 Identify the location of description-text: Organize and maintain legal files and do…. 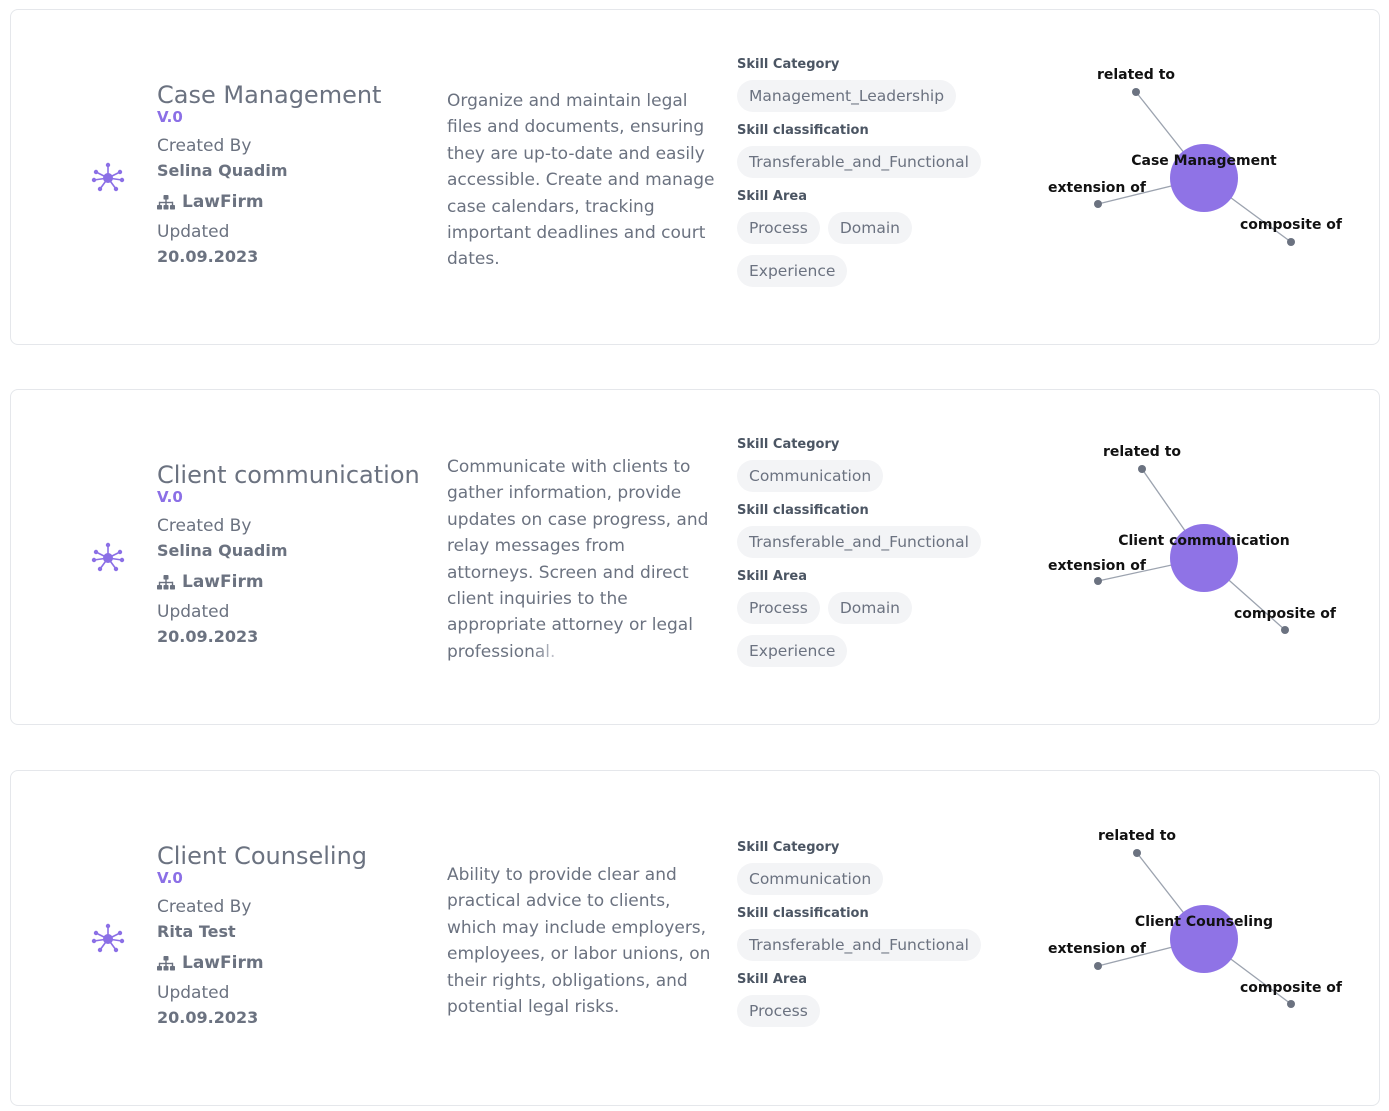
(581, 180).